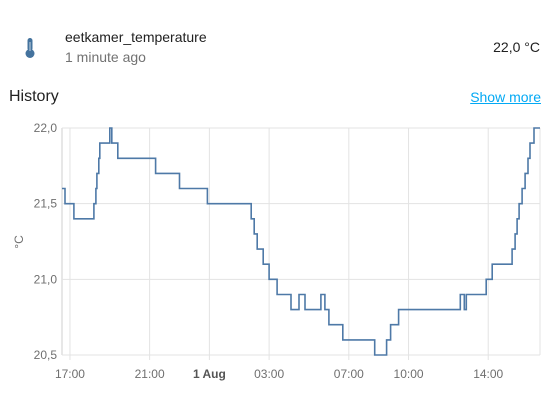 This screenshot has height=407, width=549. I want to click on history-title: History, so click(34, 96).